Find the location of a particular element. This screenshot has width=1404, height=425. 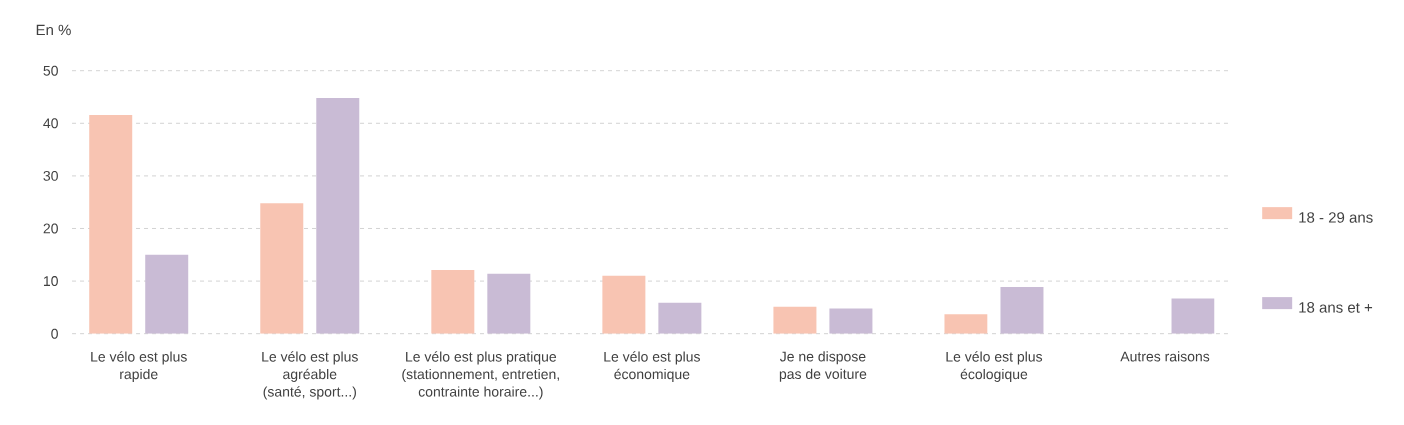

x-tick-label: Je ne dispose pas de voiture is located at coordinates (823, 366).